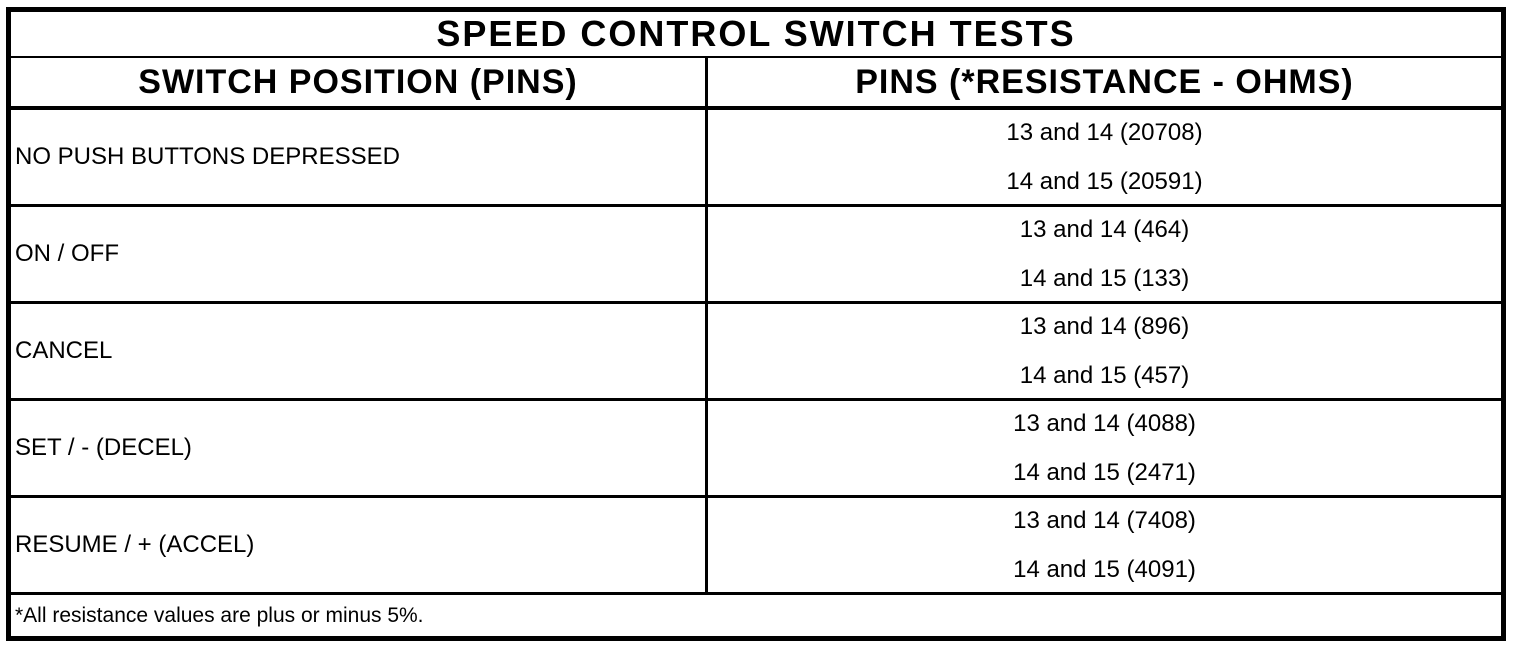 This screenshot has height=648, width=1520. I want to click on table-row: ON / OFF 13 and 14 (464) 14 and 15 (133), so click(756, 255).